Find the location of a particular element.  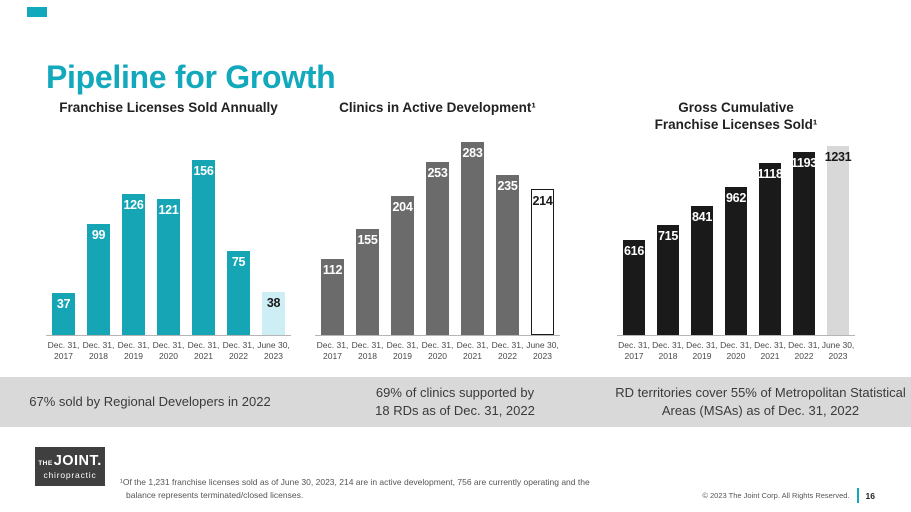

bar-value-label: 283 is located at coordinates (472, 153).